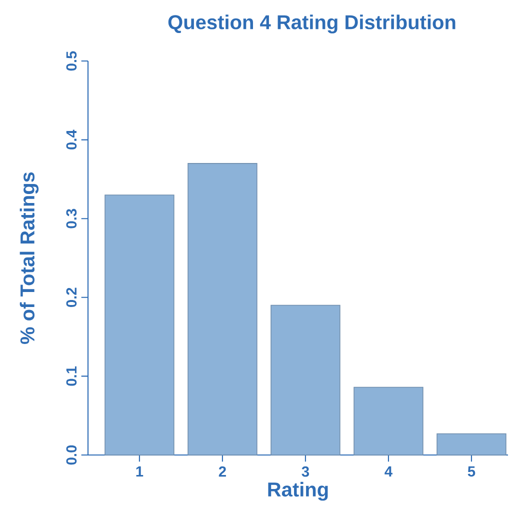  I want to click on y-axis-title: % of Total Ratings, so click(29, 258).